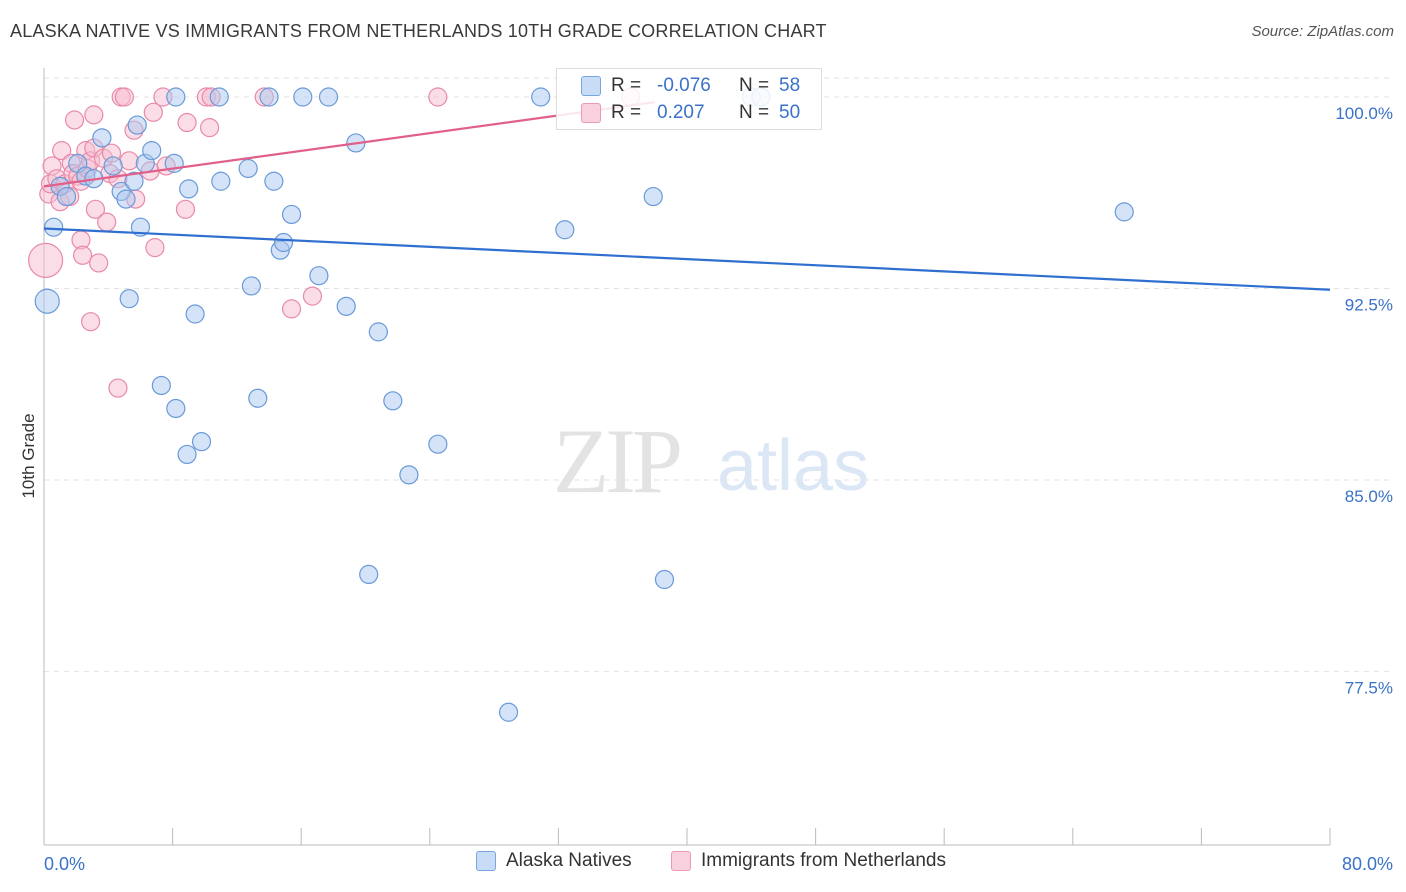 This screenshot has width=1406, height=892. I want to click on stats-swatch-blue, so click(591, 86).